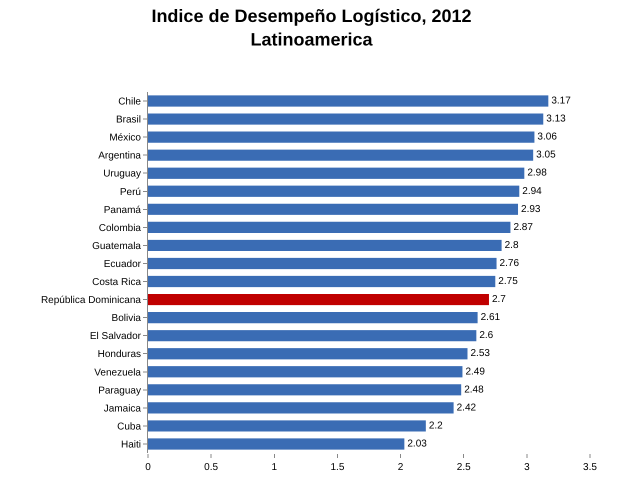 This screenshot has height=493, width=623. What do you see at coordinates (523, 227) in the screenshot?
I see `data-label: 2.87` at bounding box center [523, 227].